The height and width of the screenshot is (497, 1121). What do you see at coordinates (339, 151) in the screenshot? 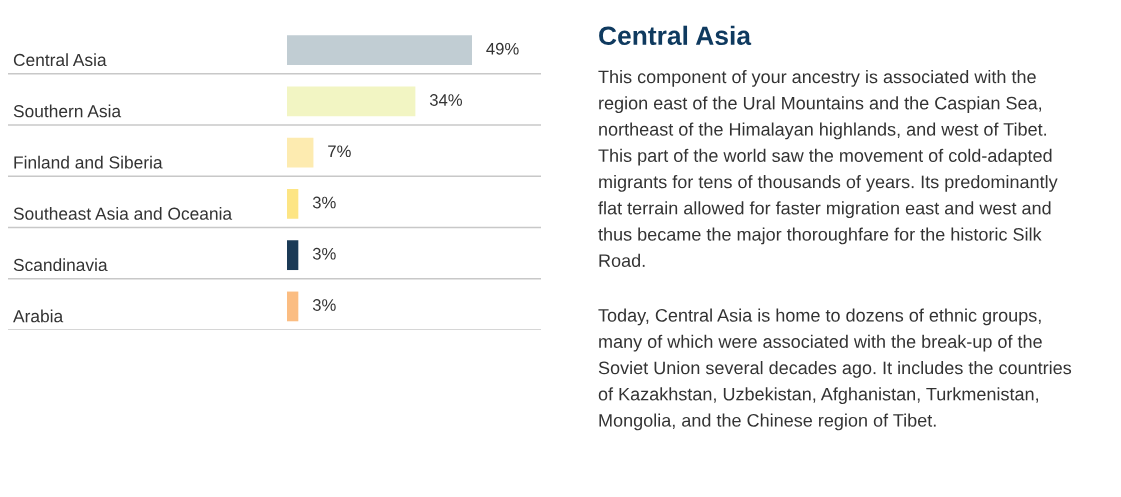
I see `data-label: 7%` at bounding box center [339, 151].